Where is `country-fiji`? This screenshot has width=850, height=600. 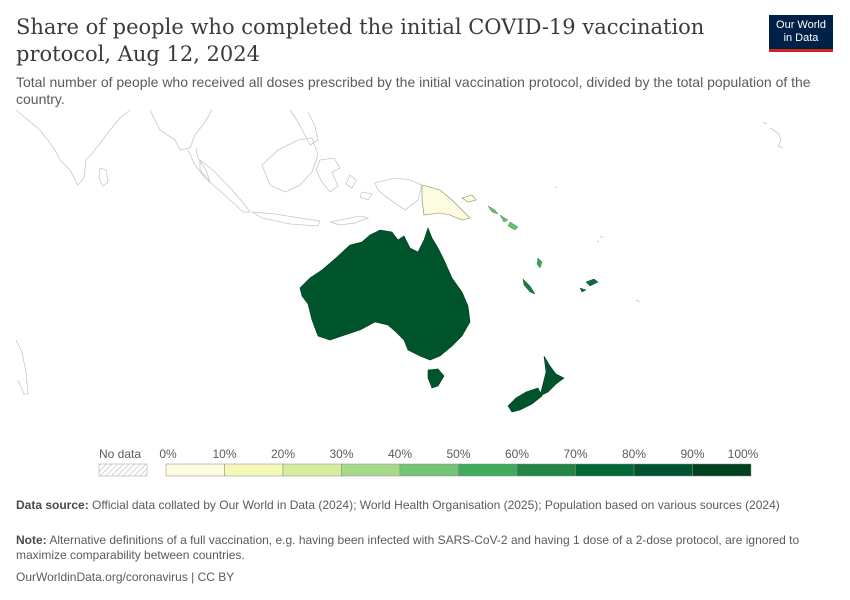
country-fiji is located at coordinates (589, 285).